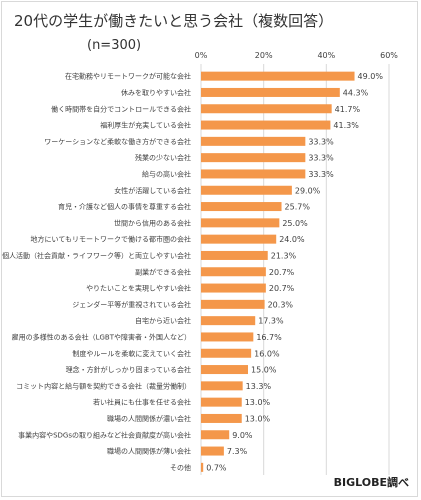 This screenshot has height=500, width=421. I want to click on value-label: 41.3%, so click(346, 125).